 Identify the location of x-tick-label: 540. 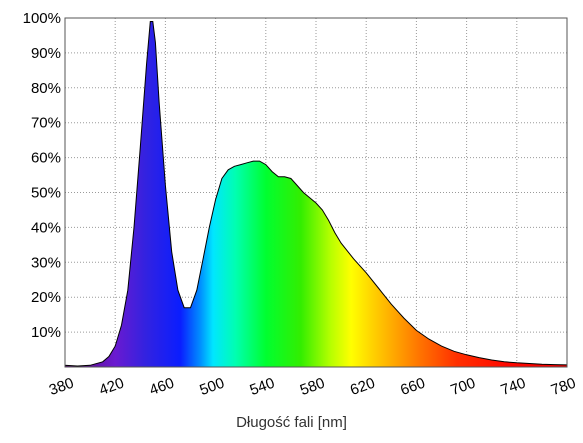
(262, 387).